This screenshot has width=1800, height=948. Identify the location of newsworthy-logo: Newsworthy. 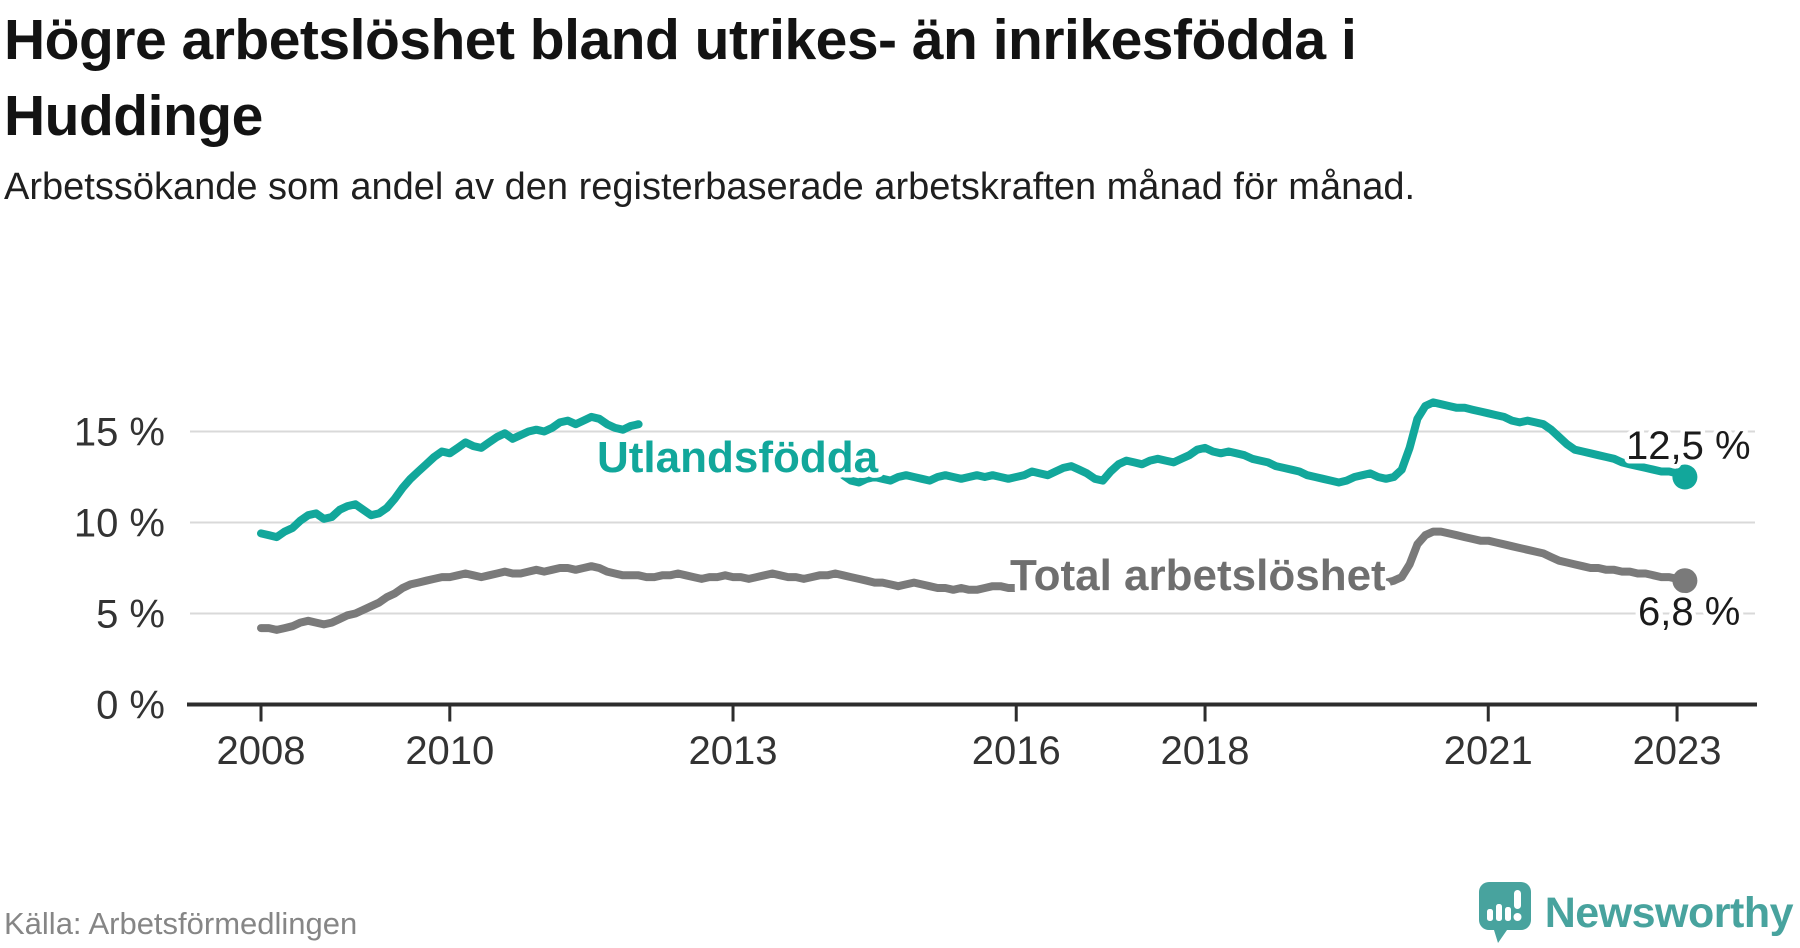
(1636, 913).